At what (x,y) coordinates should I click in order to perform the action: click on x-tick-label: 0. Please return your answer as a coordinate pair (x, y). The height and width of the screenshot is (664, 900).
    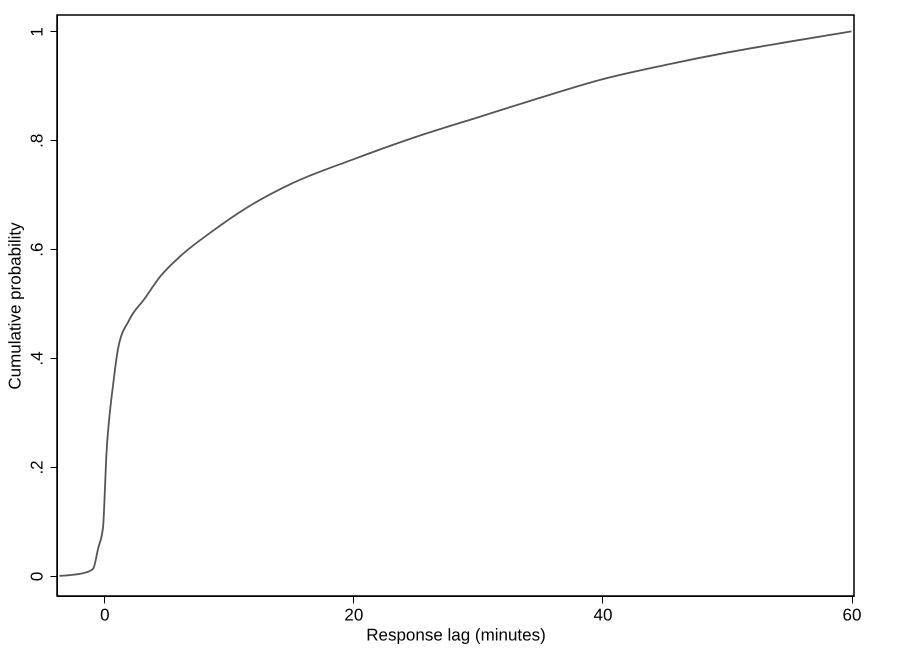
    Looking at the image, I should click on (105, 615).